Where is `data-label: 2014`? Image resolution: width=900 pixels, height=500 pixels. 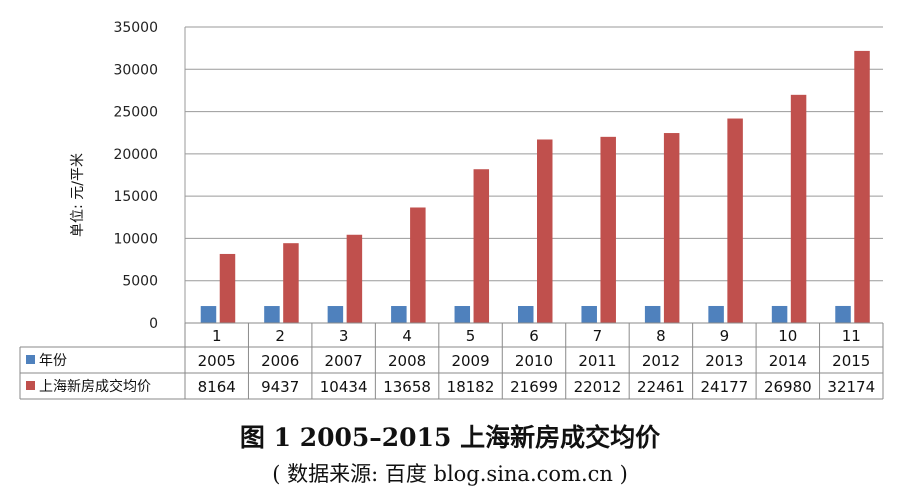 data-label: 2014 is located at coordinates (788, 361).